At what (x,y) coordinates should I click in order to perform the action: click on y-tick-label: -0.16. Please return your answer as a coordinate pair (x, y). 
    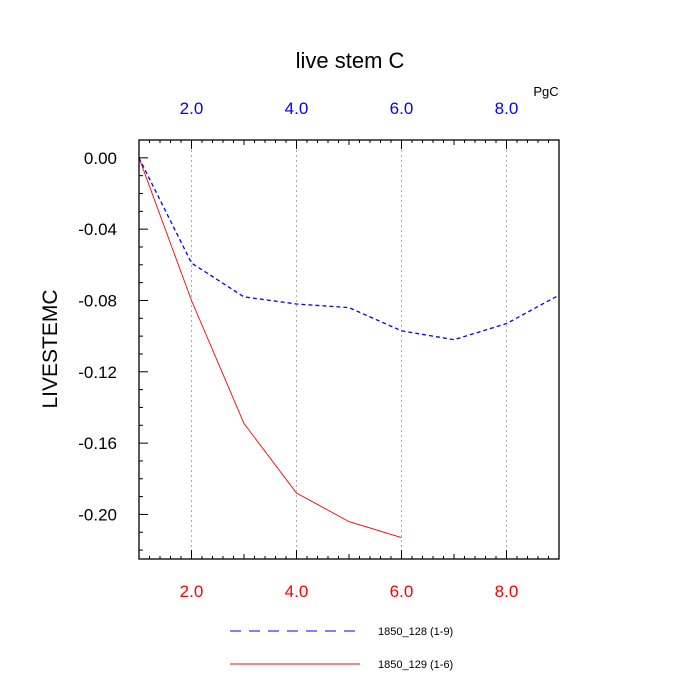
    Looking at the image, I should click on (97, 443).